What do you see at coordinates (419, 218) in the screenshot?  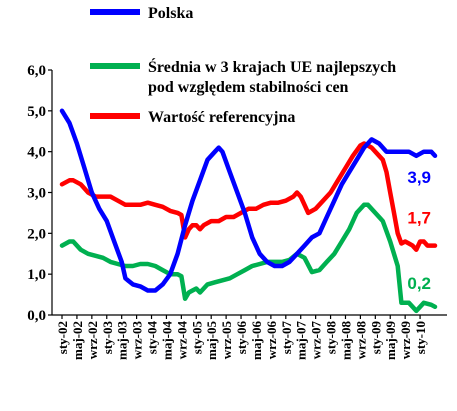 I see `end-label-2: 1,7` at bounding box center [419, 218].